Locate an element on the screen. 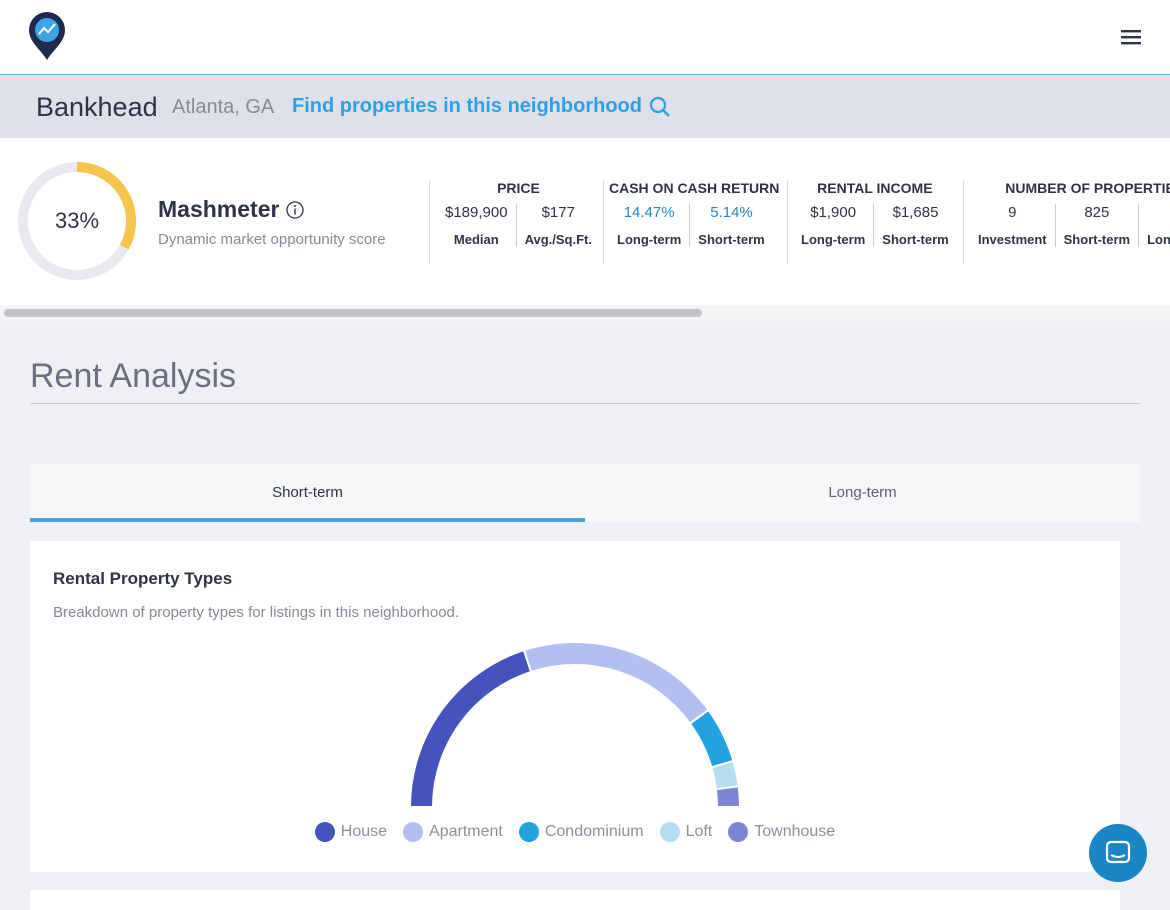 This screenshot has height=910, width=1170. metric-item: $1,685 Short-term is located at coordinates (914, 225).